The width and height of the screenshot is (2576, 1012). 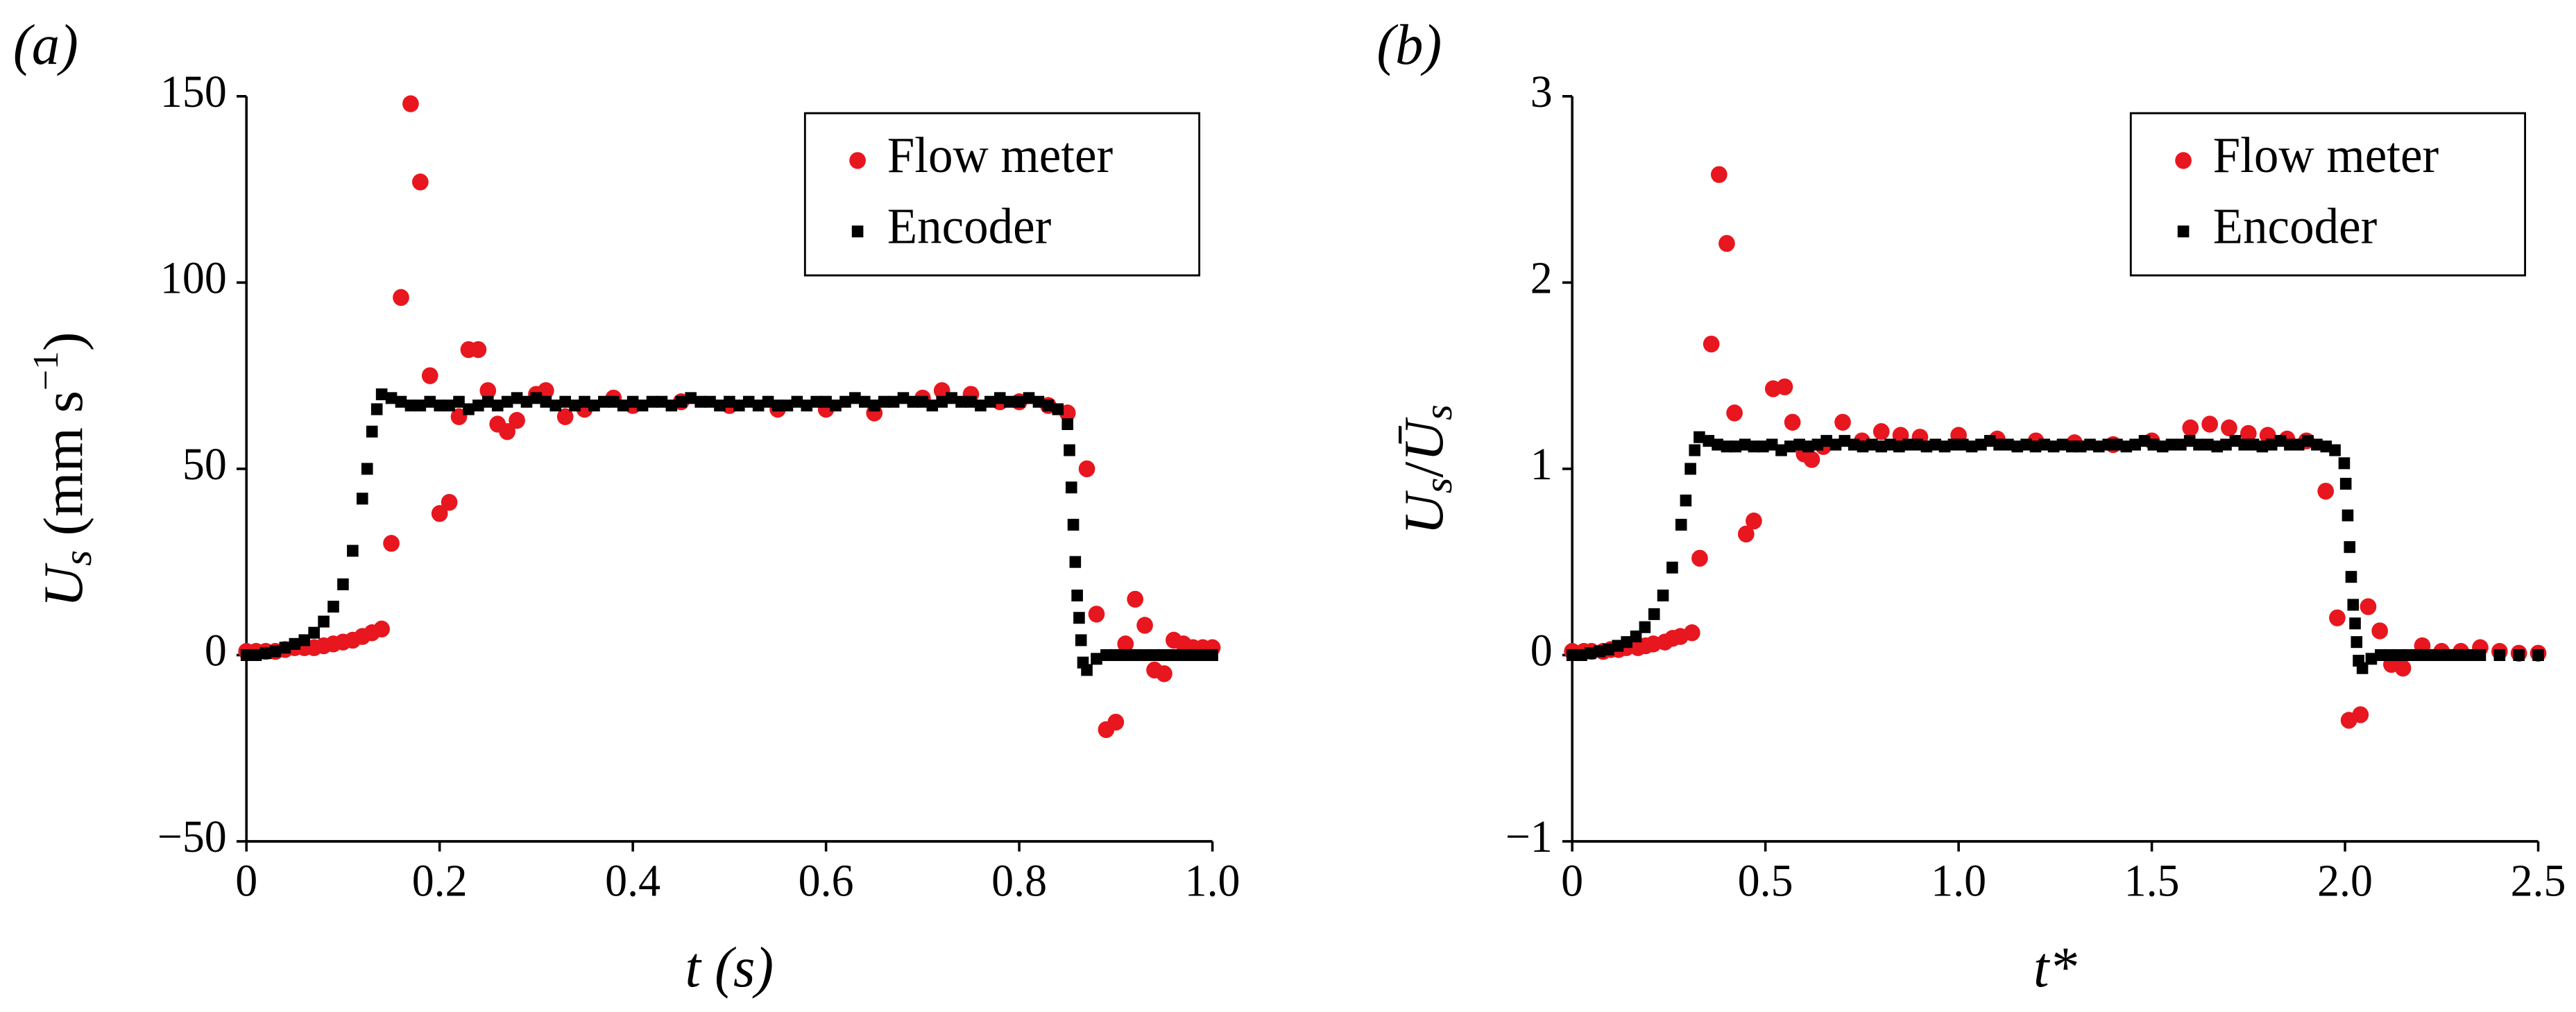 I want to click on legend-box, so click(x=1002, y=194).